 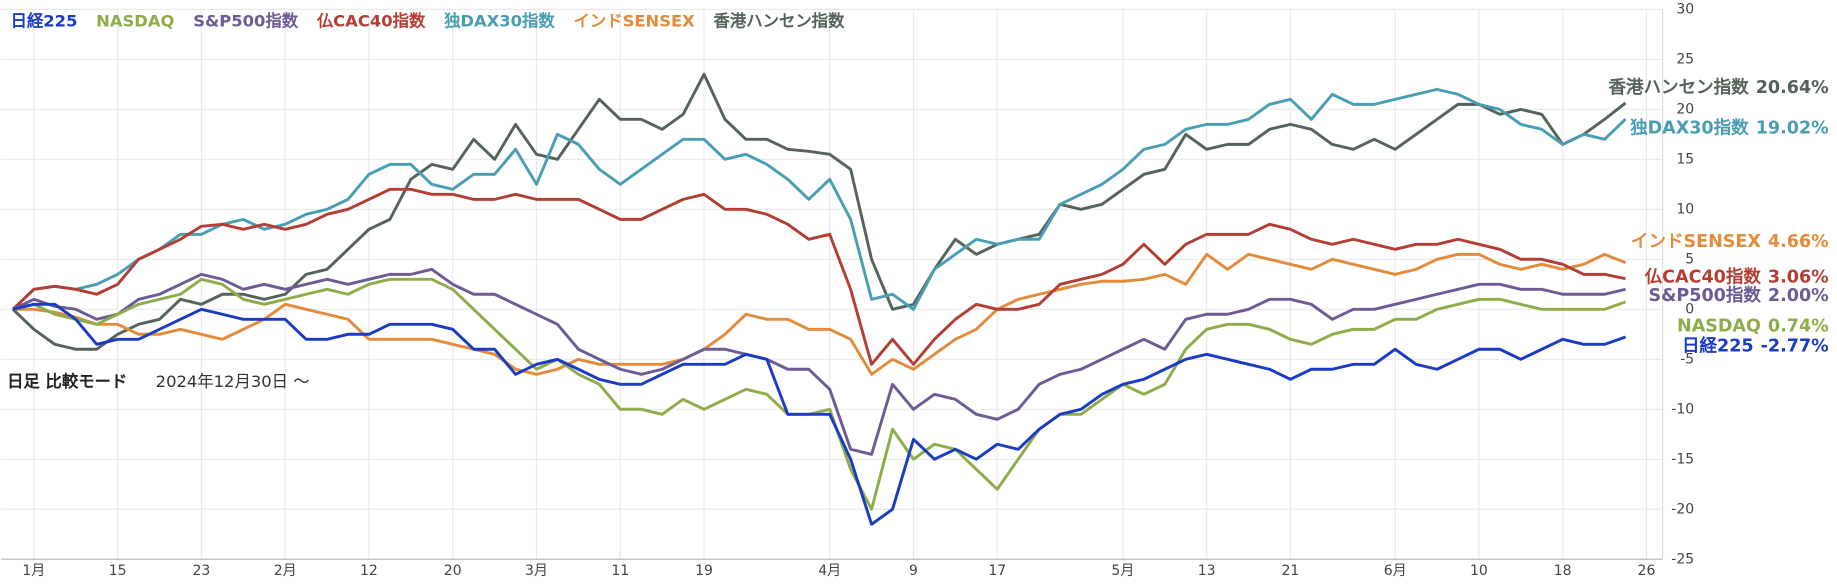 I want to click on end-label: 日経225 -2.77%, so click(x=1755, y=345).